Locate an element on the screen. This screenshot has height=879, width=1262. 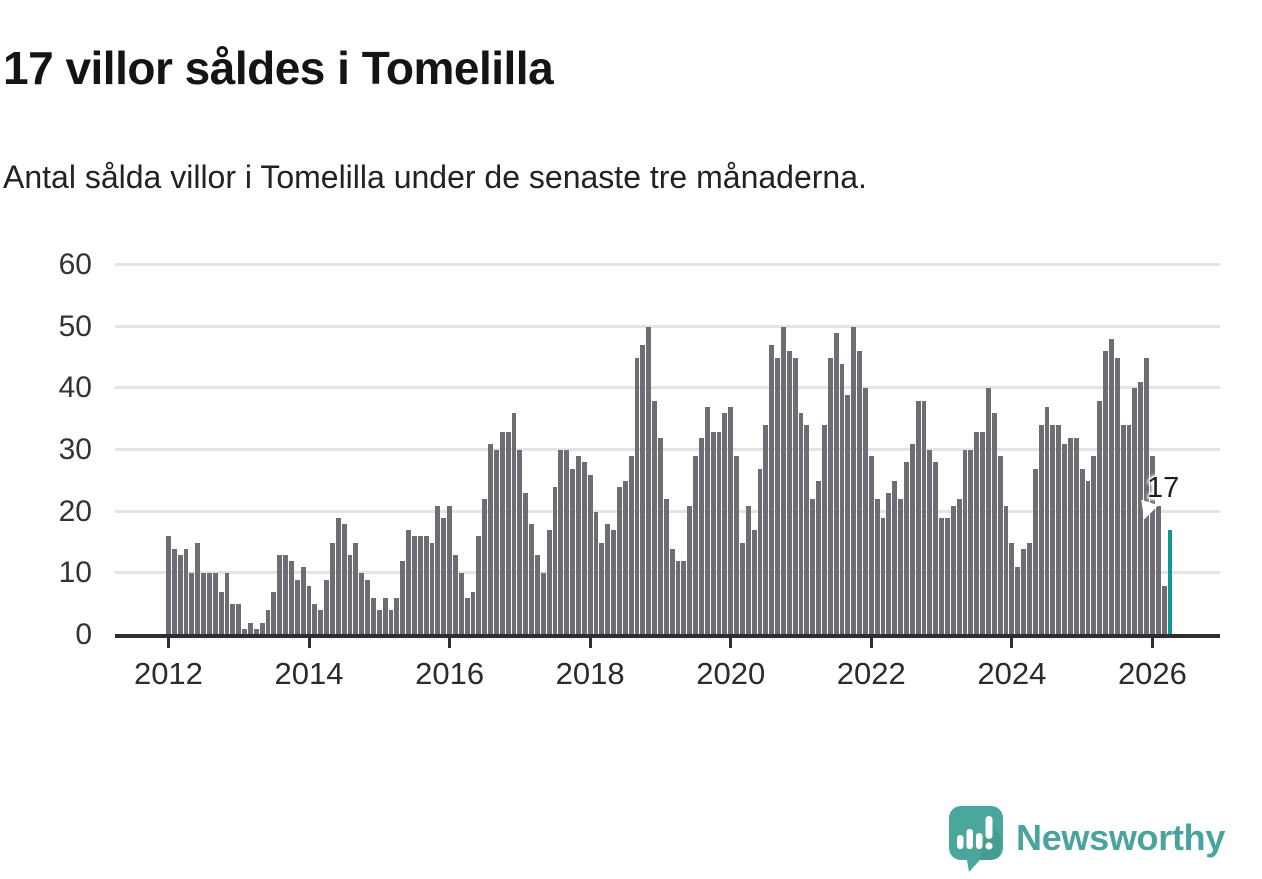
x-axis-tick-2026 is located at coordinates (1152, 642).